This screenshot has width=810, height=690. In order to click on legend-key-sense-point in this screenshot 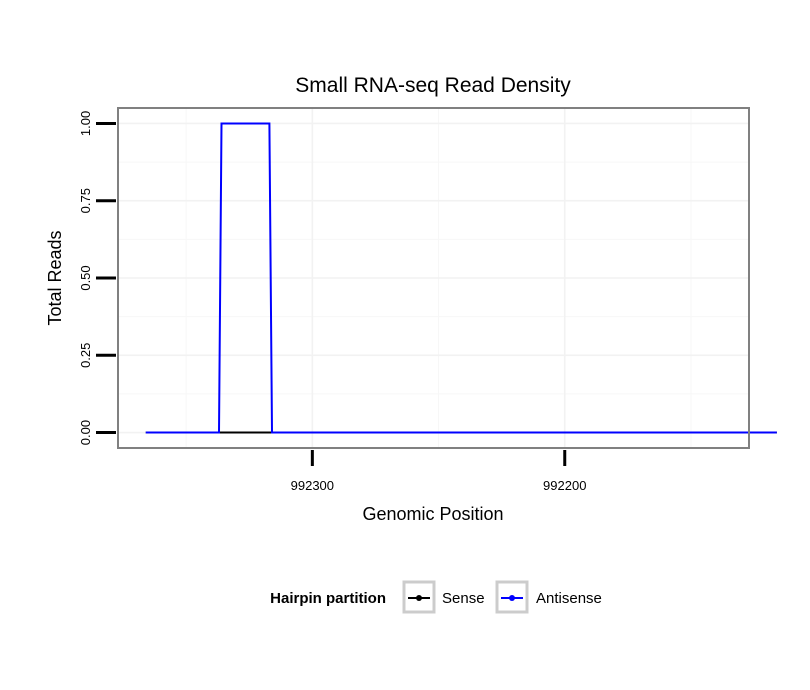, I will do `click(419, 598)`.